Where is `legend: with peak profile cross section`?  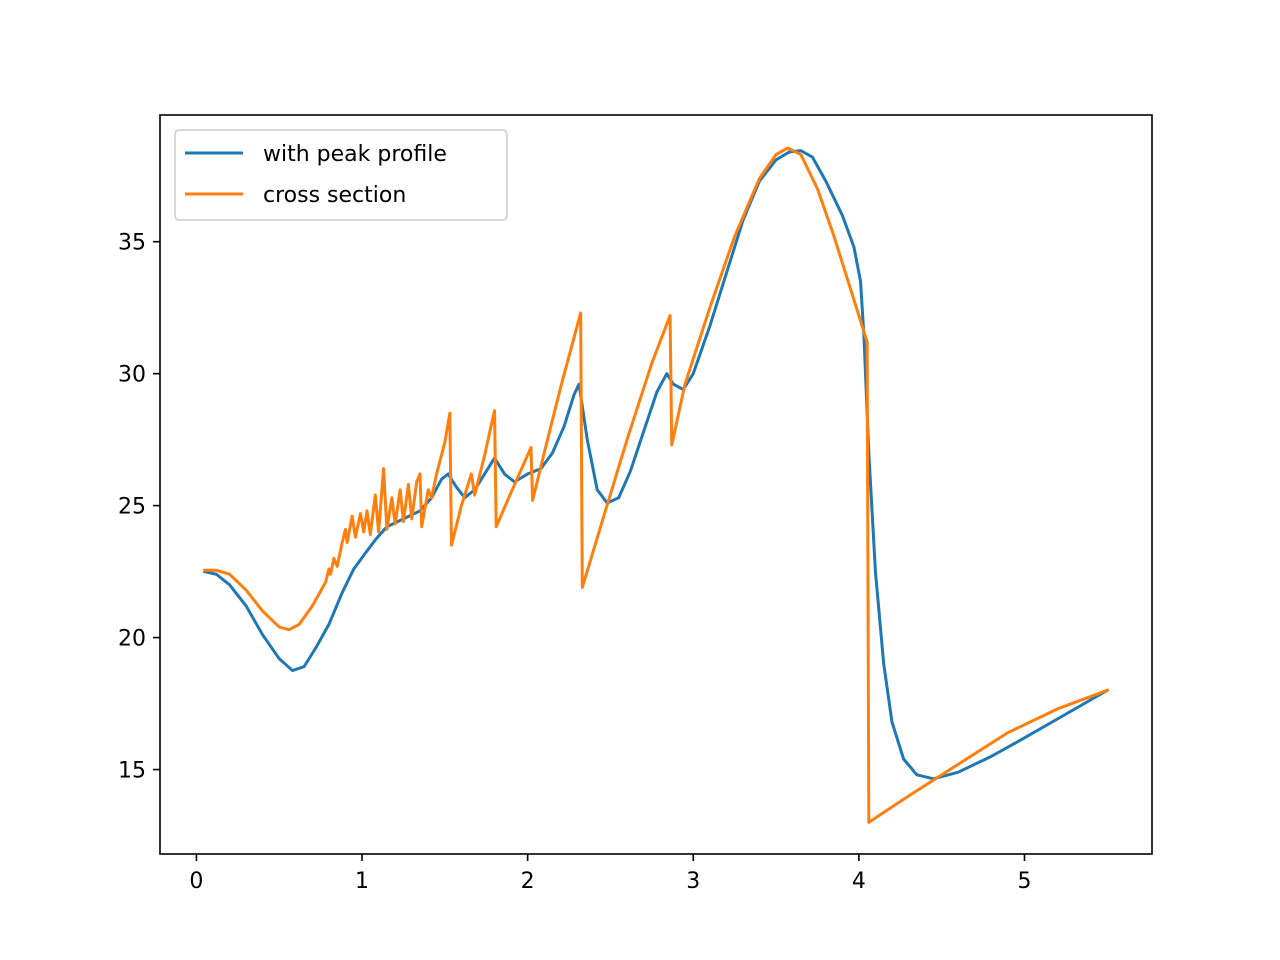
legend: with peak profile cross section is located at coordinates (341, 175).